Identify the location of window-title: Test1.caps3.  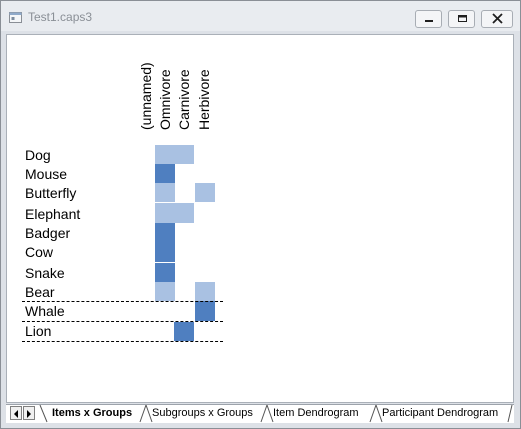
(60, 17).